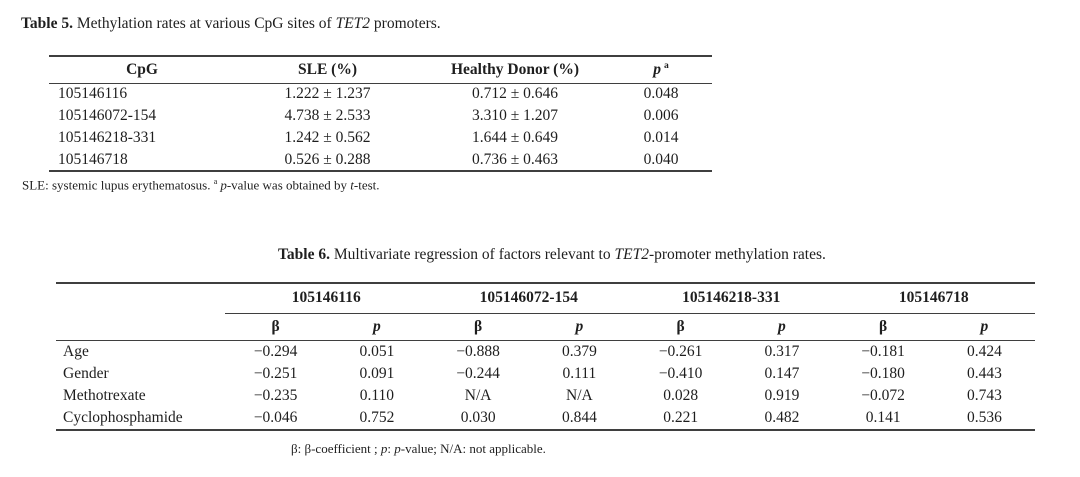  I want to click on table5-cell-cpg: 105146072-154, so click(107, 115).